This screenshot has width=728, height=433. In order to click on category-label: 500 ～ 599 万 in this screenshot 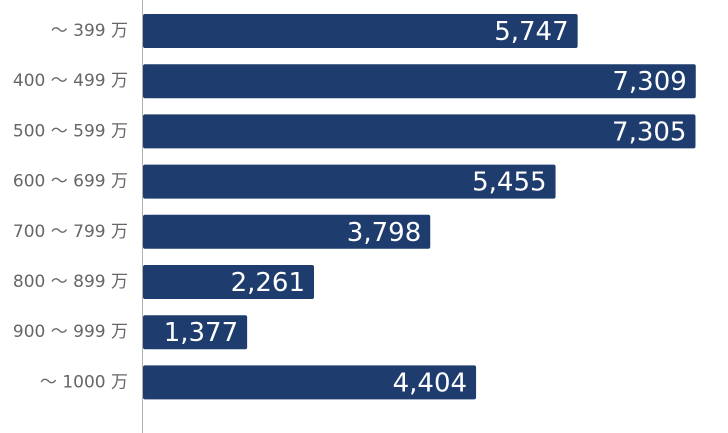, I will do `click(70, 131)`.